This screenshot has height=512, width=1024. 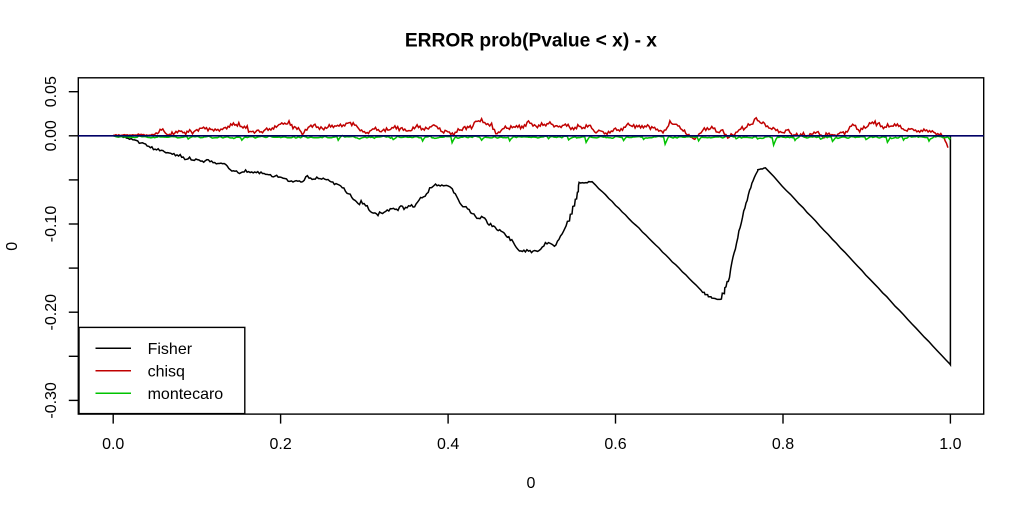 I want to click on svg-text: chisq, so click(x=166, y=371).